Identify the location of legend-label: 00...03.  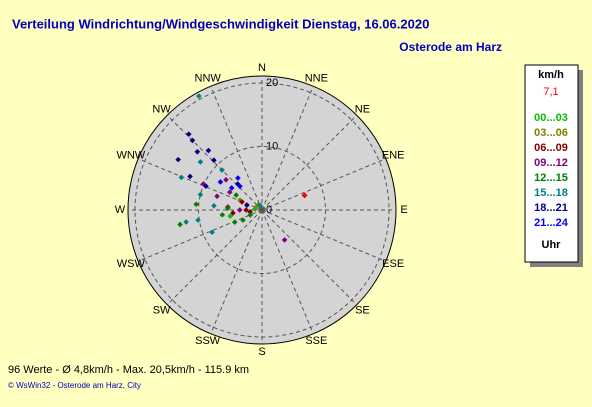
(551, 118).